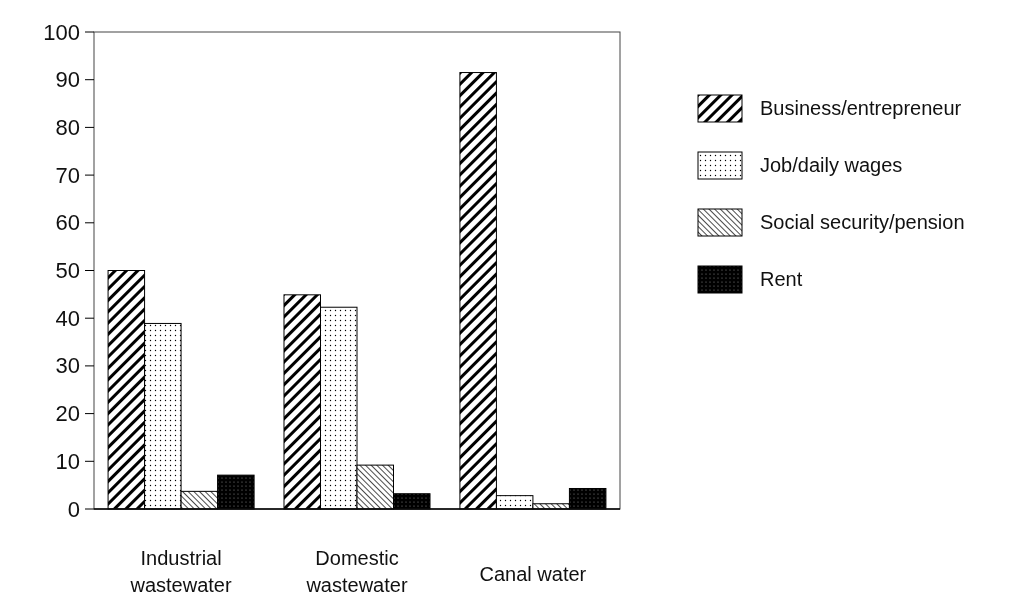 The image size is (1021, 607). Describe the element at coordinates (73, 509) in the screenshot. I see `y-tick-label: 0` at that location.